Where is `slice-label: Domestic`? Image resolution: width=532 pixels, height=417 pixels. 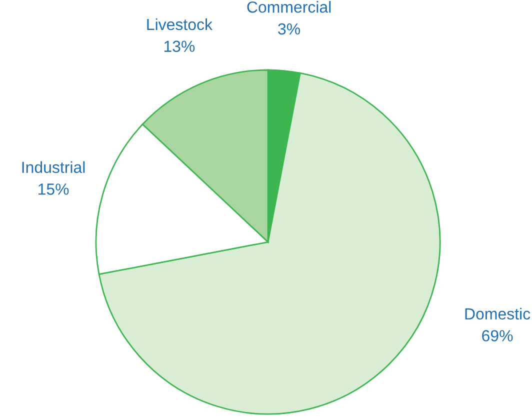
slice-label: Domestic is located at coordinates (497, 314).